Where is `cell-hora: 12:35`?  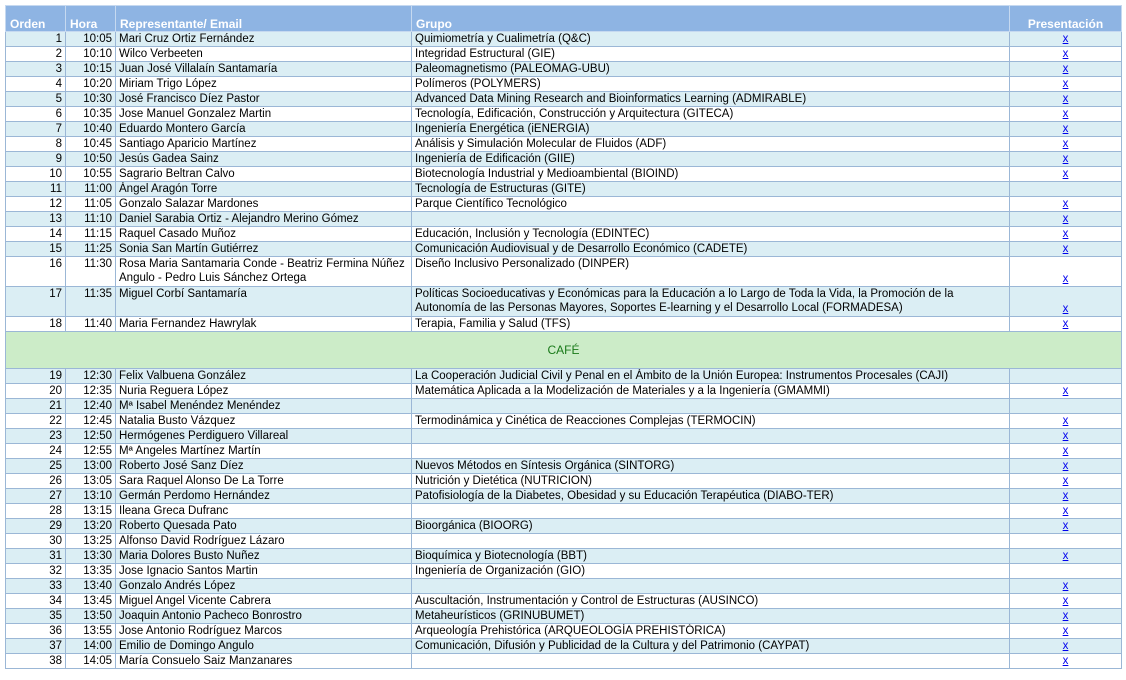 cell-hora: 12:35 is located at coordinates (90, 391).